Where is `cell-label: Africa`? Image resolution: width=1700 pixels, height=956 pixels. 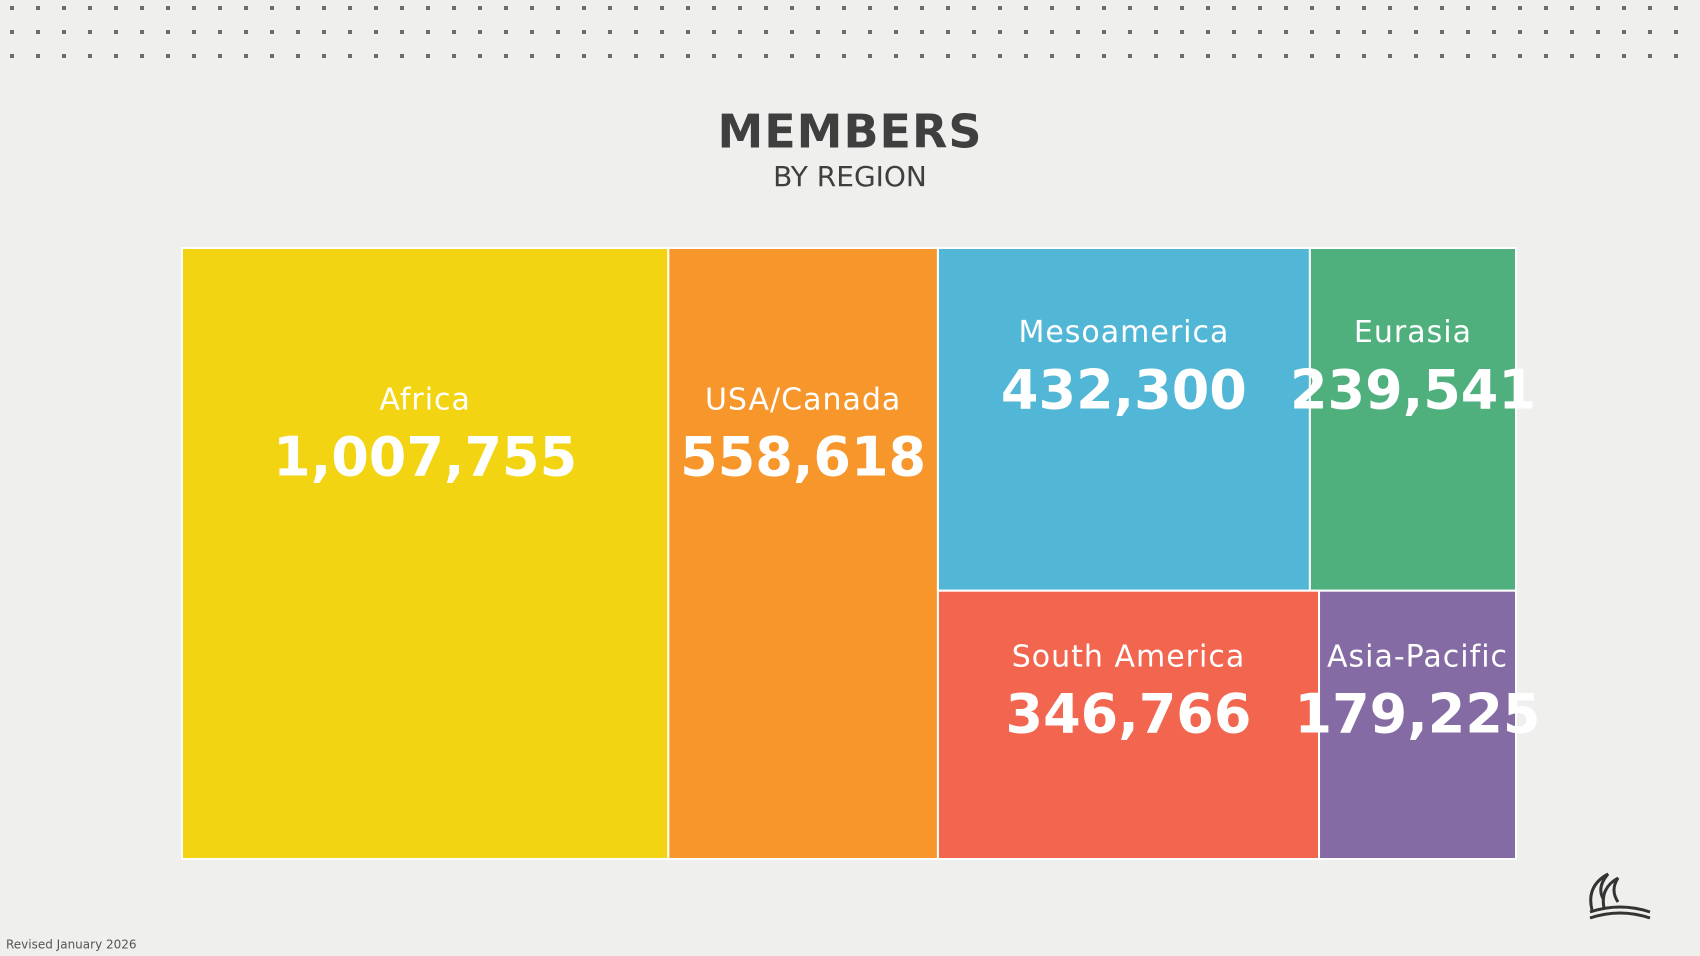
cell-label: Africa is located at coordinates (425, 399).